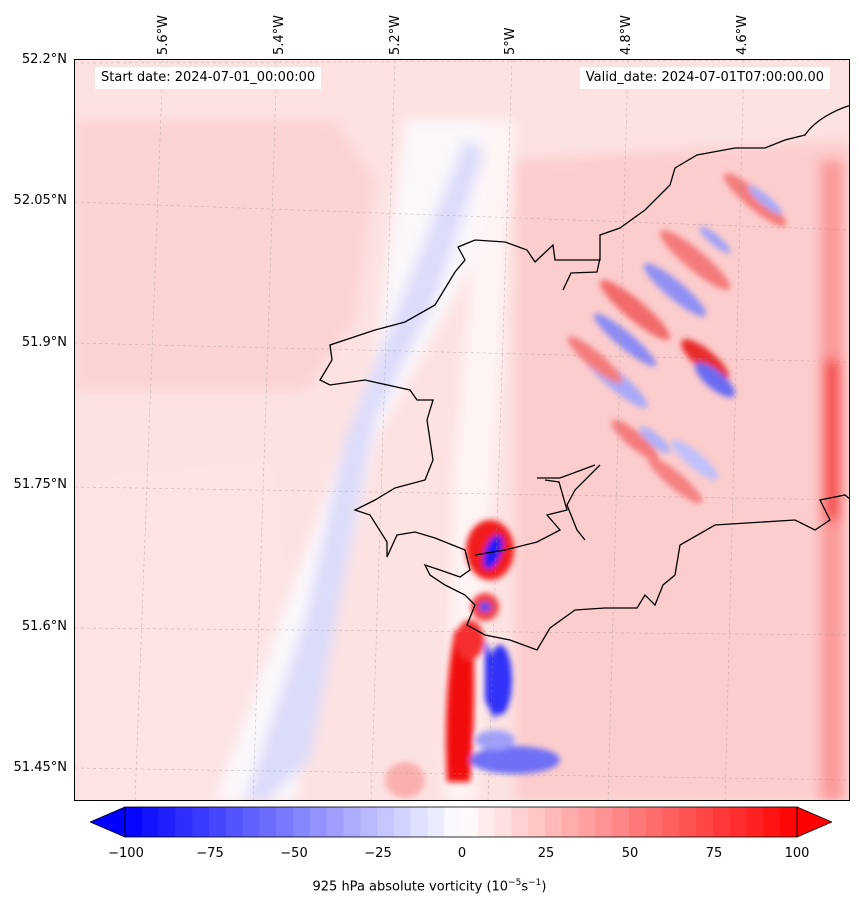 The height and width of the screenshot is (908, 859). Describe the element at coordinates (704, 78) in the screenshot. I see `valid-date-label: Valid_date: 2024-07-01T07:00:00.00` at that location.